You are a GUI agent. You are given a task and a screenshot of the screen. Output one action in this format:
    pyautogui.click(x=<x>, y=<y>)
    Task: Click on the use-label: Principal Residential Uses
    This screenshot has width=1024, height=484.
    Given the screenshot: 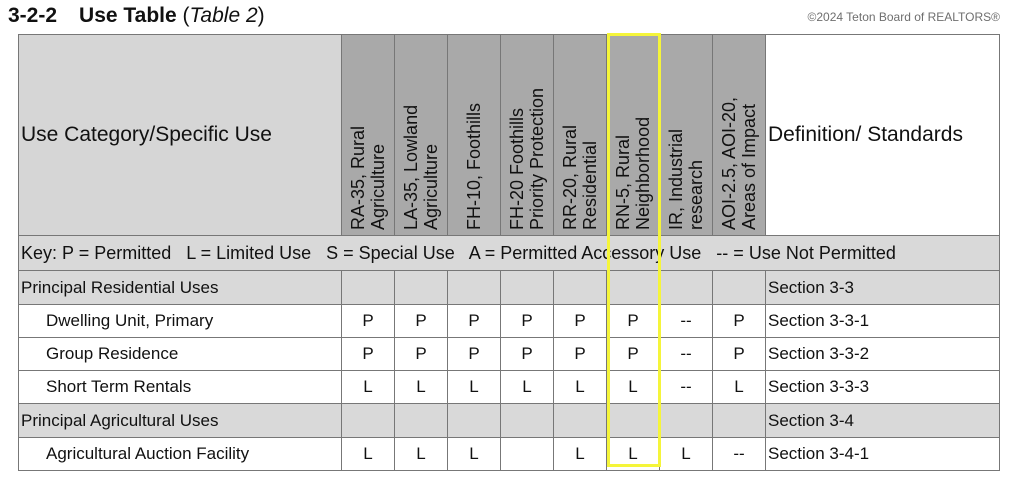 What is the action you would take?
    pyautogui.click(x=180, y=287)
    